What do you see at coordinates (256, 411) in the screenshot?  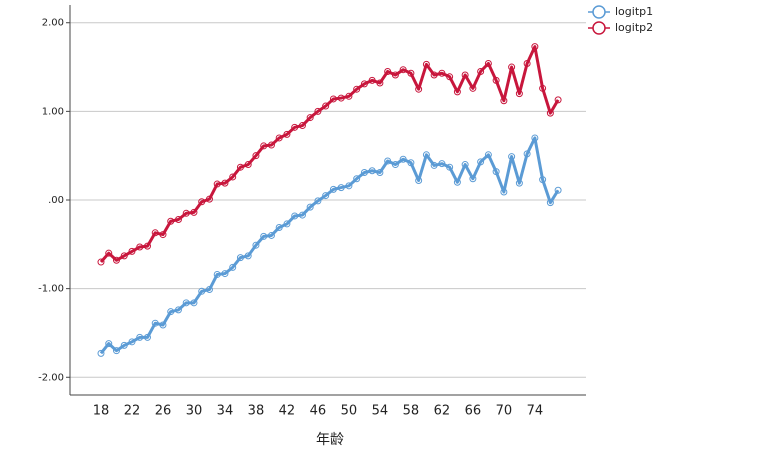 I see `x-tick-label: 38` at bounding box center [256, 411].